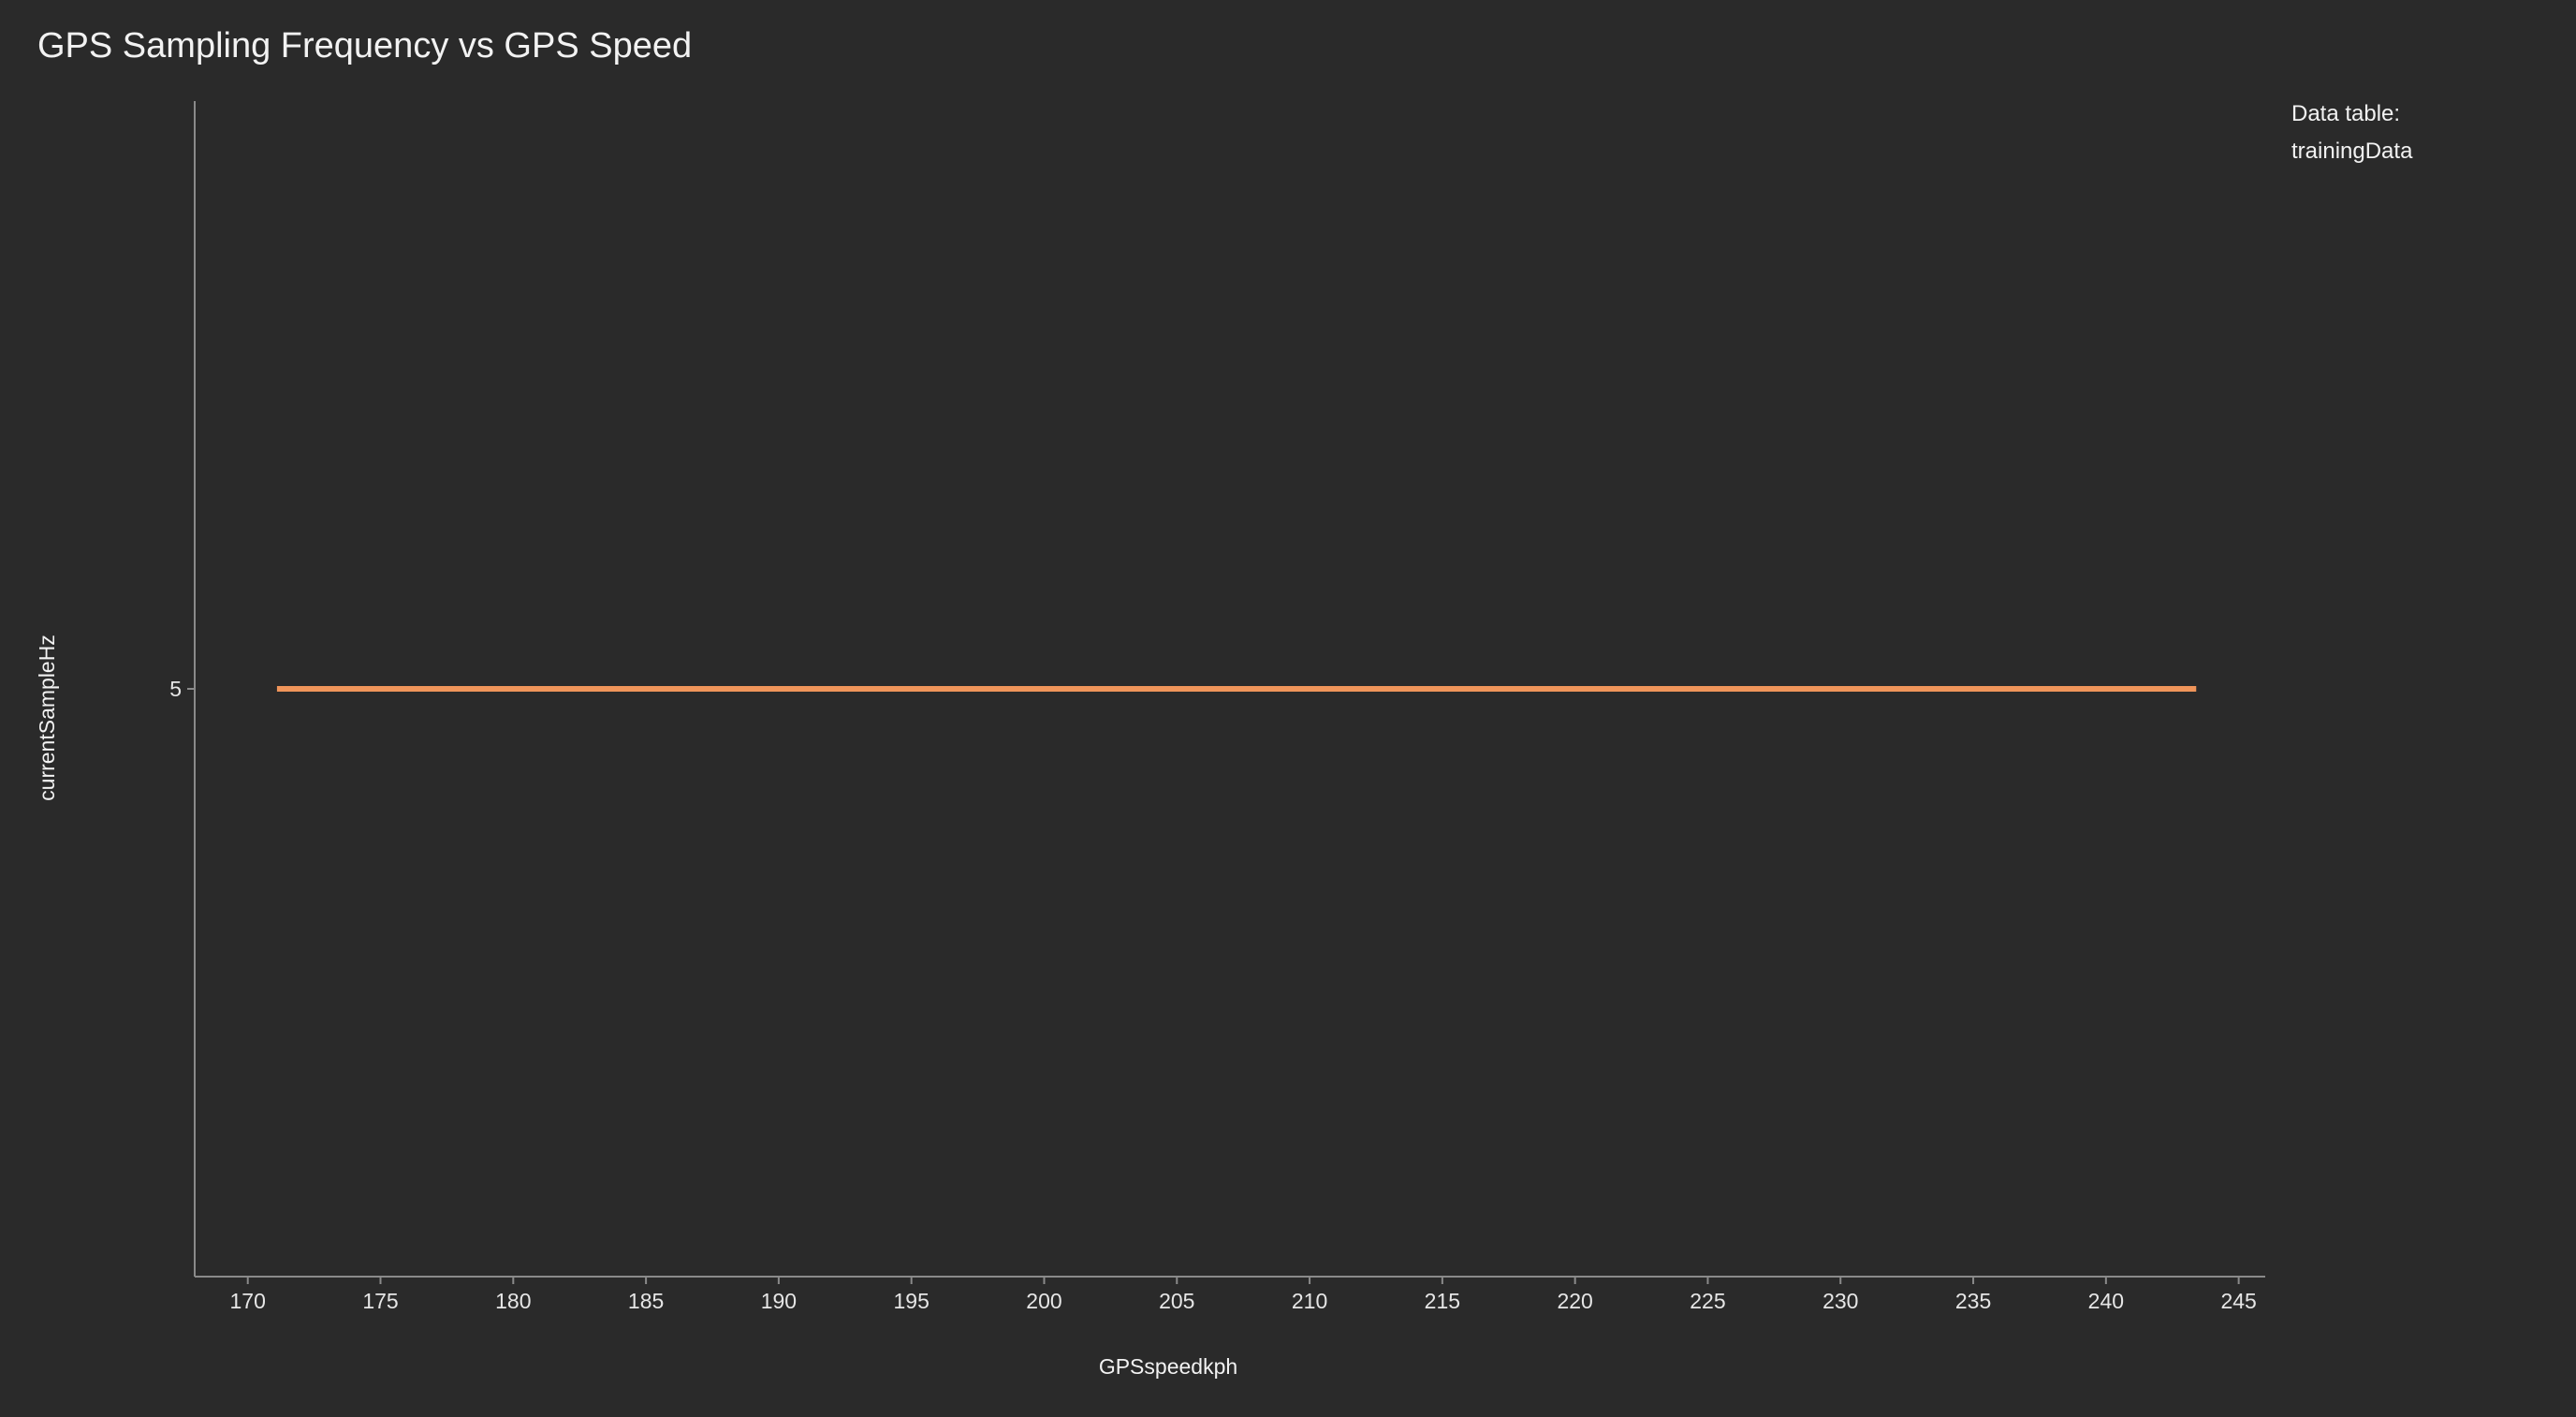  I want to click on x-tick-label: 245, so click(2238, 1301).